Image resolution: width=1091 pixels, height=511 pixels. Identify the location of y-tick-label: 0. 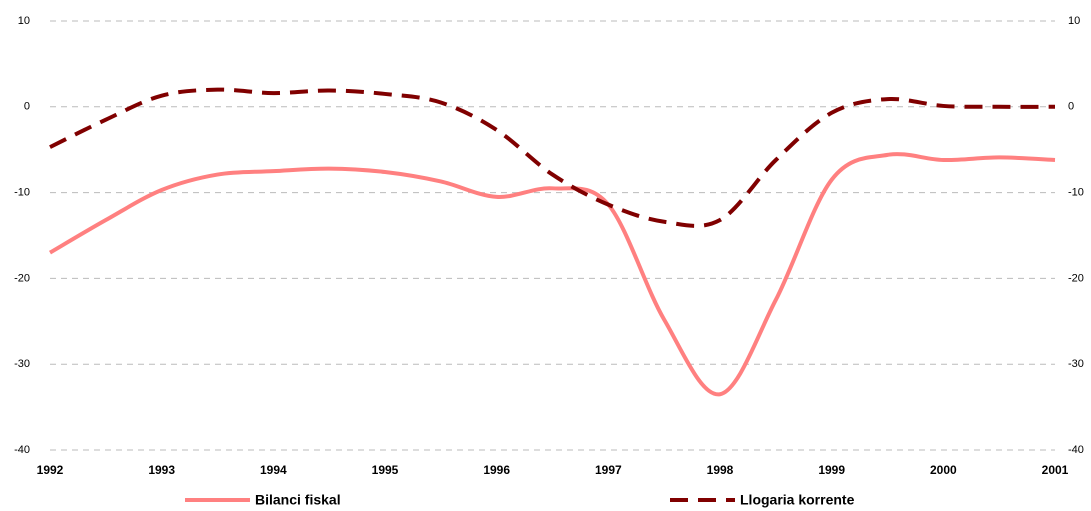
(27, 107).